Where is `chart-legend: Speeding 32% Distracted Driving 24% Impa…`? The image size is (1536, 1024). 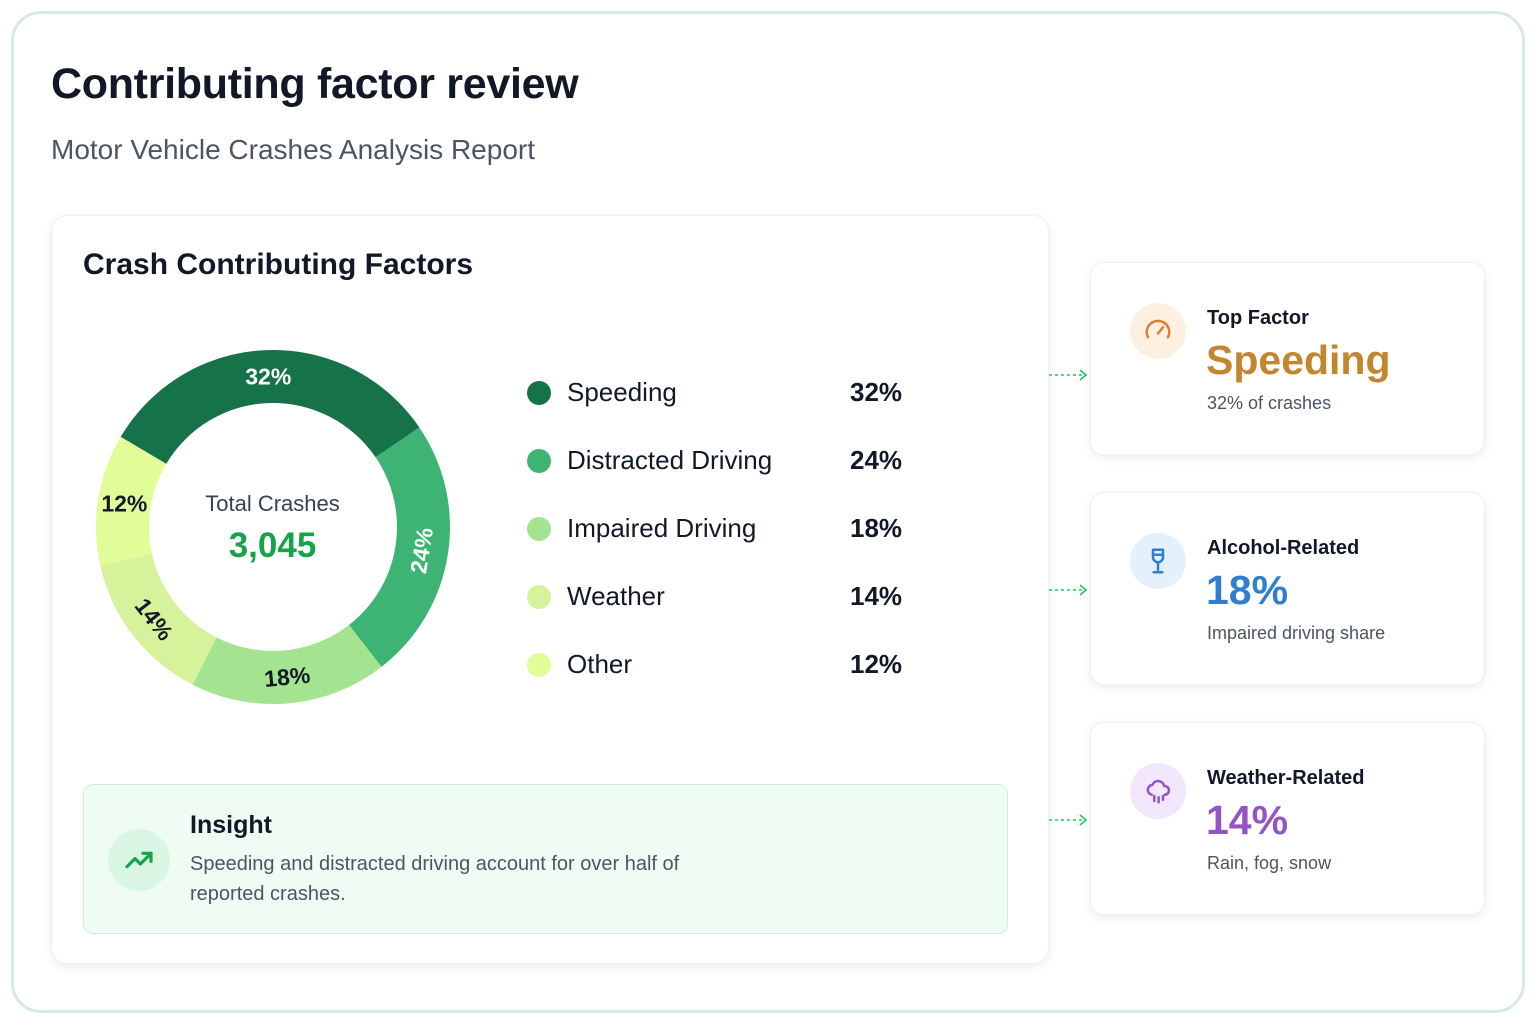
chart-legend: Speeding 32% Distracted Driving 24% Impa… is located at coordinates (737, 541).